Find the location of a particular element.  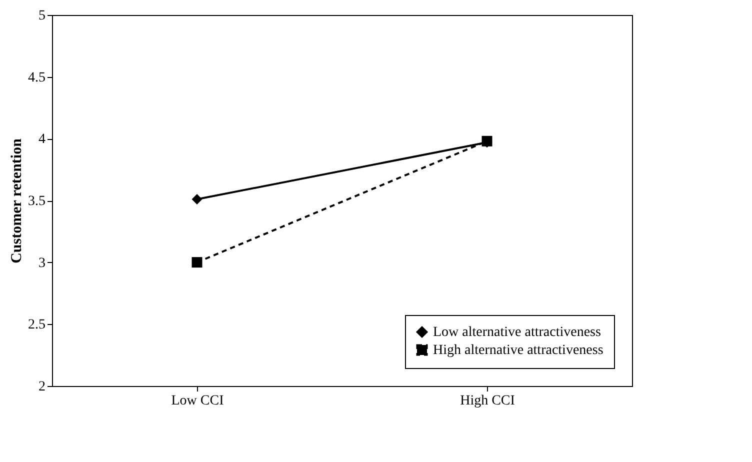

y-tick-label: 4.5 is located at coordinates (37, 78).